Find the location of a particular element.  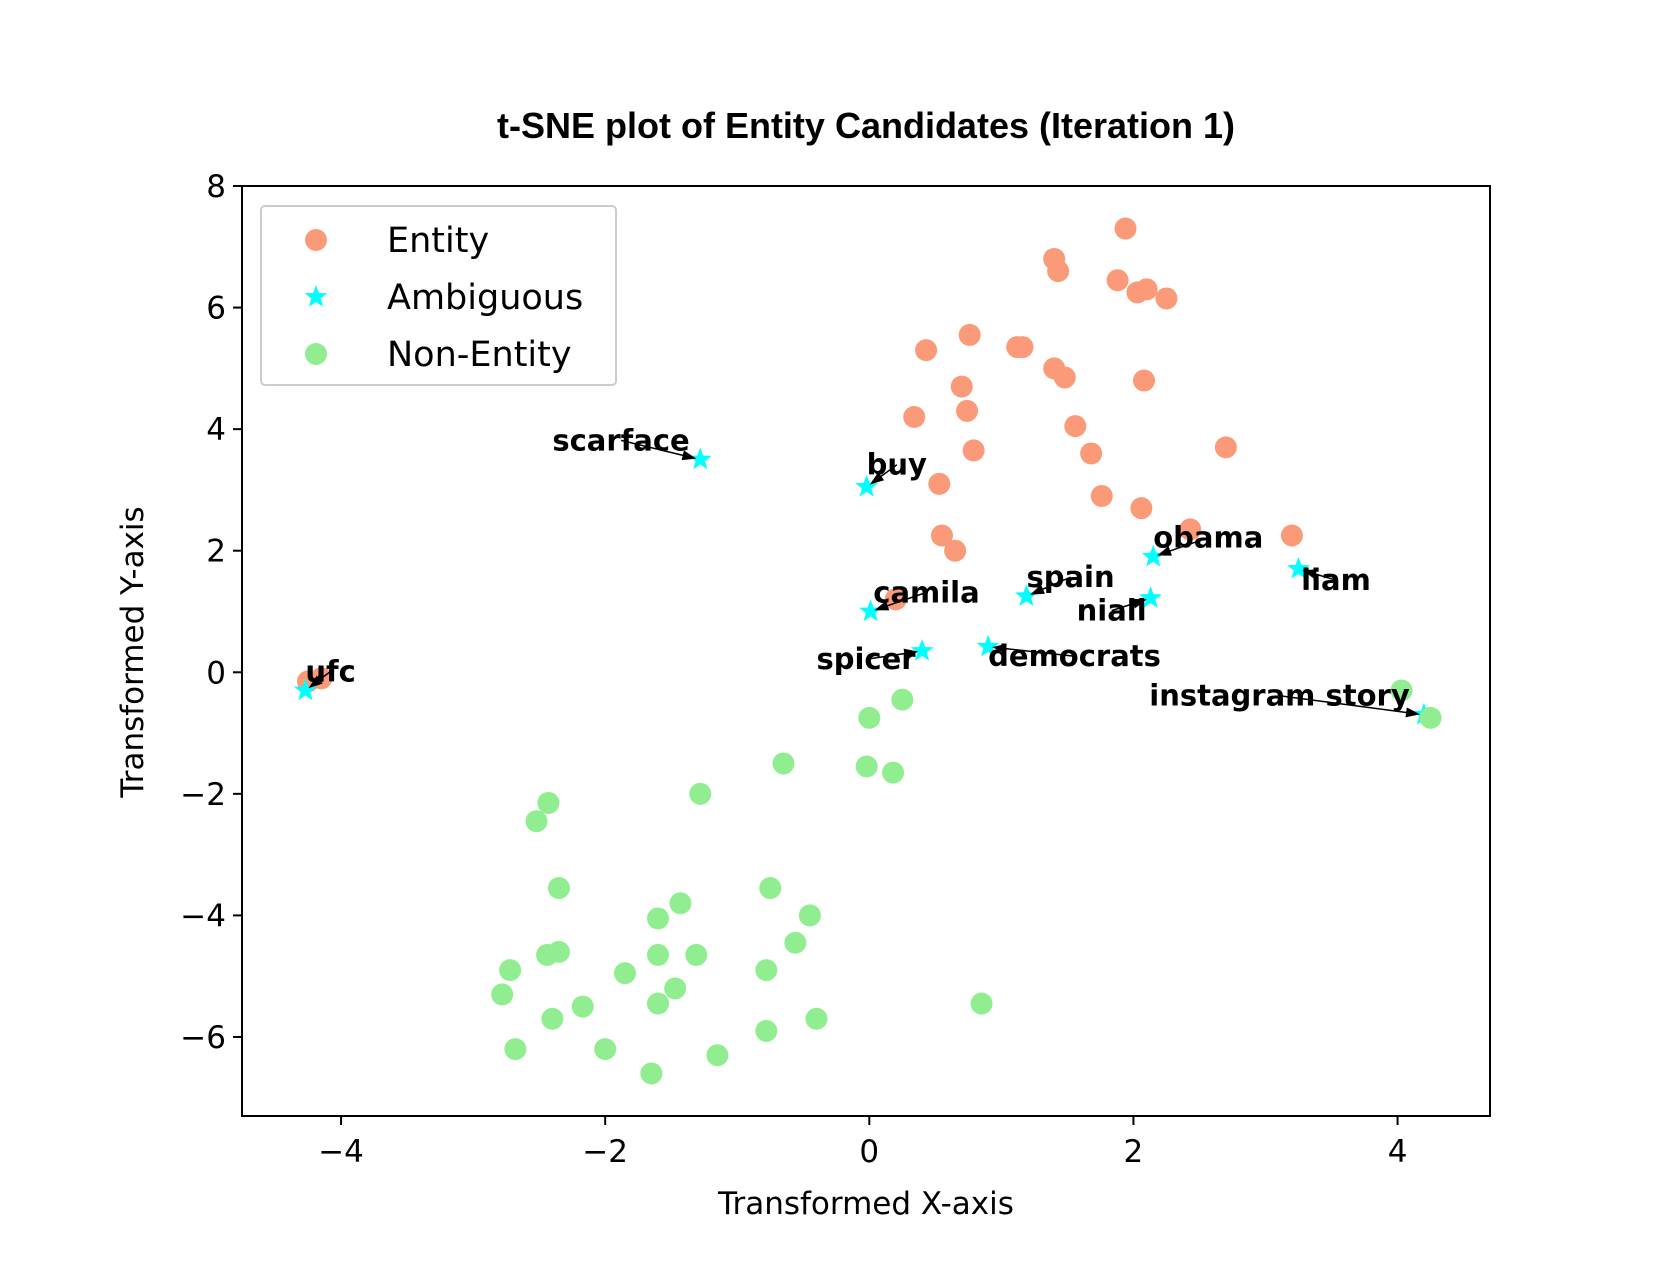

annotation: democrats is located at coordinates (1074, 656).